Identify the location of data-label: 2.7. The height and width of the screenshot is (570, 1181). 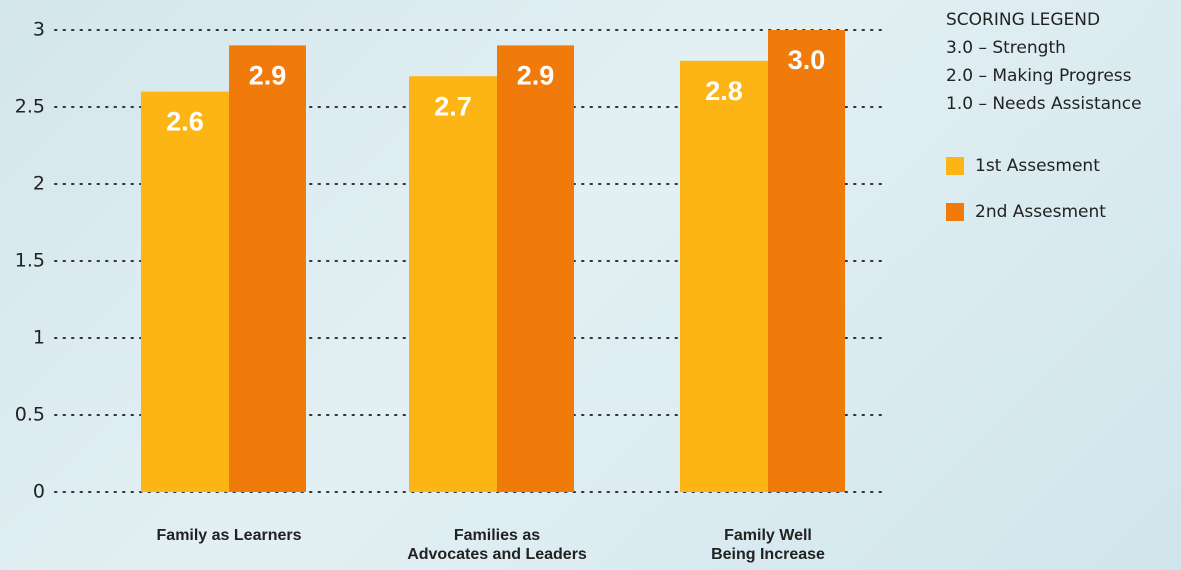
(453, 106).